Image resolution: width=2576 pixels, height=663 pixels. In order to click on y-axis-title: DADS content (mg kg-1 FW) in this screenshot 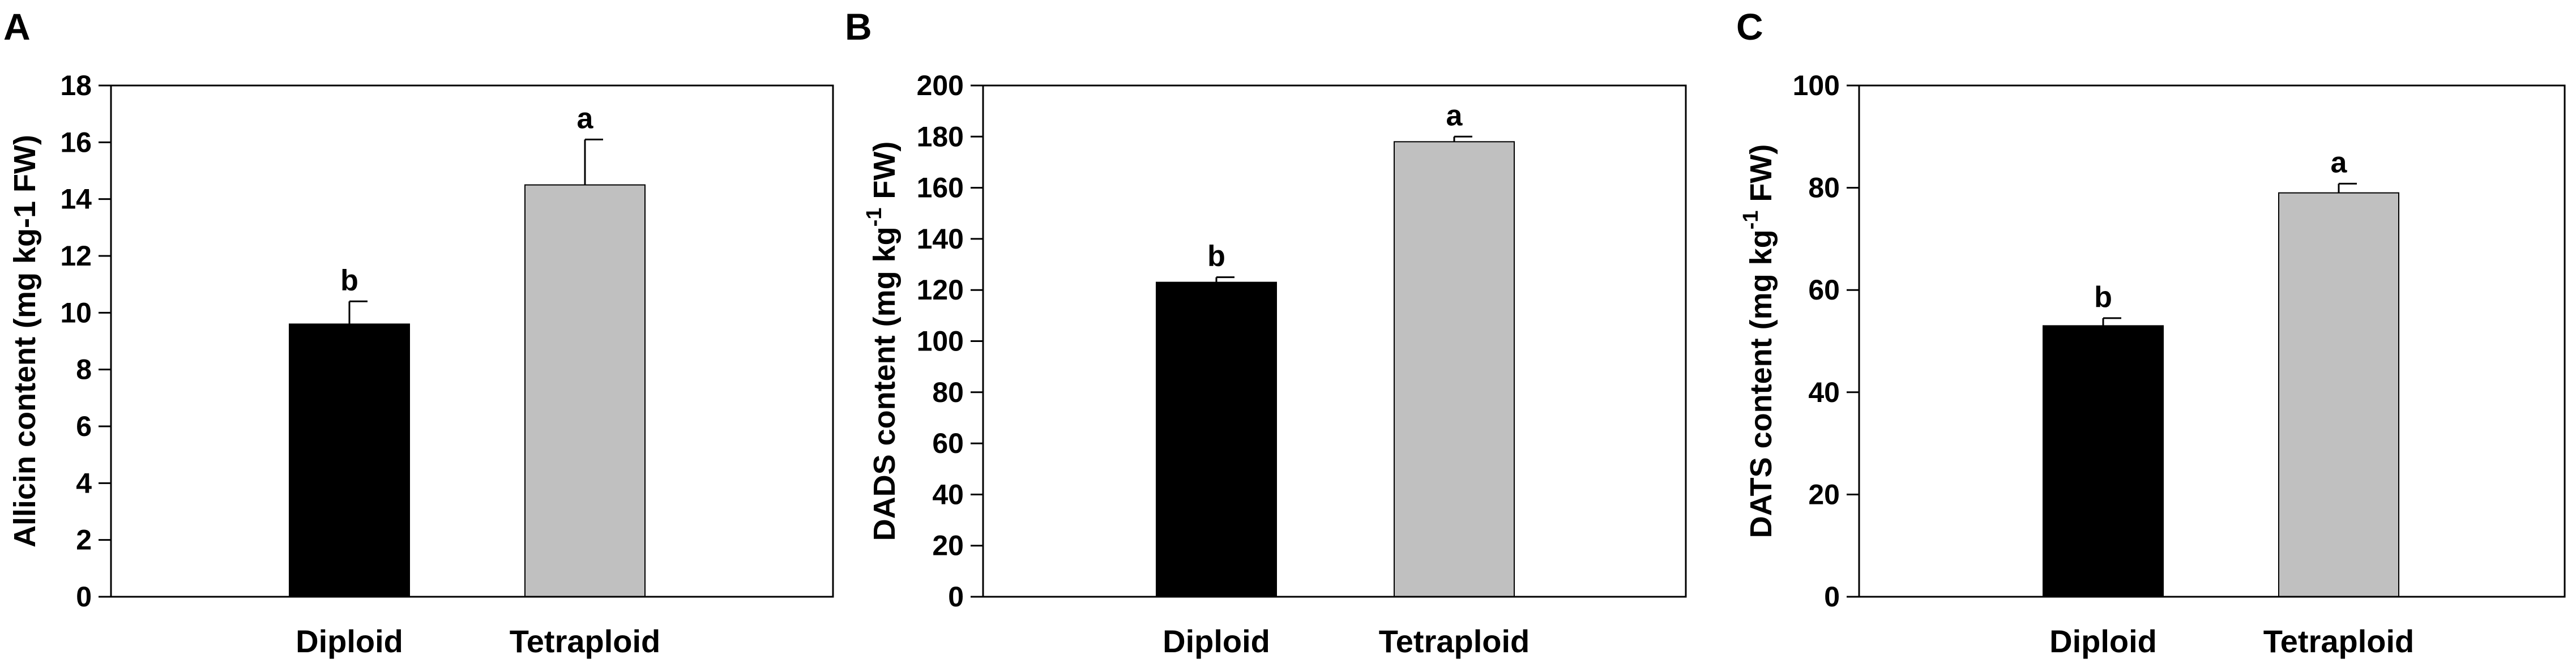, I will do `click(882, 341)`.